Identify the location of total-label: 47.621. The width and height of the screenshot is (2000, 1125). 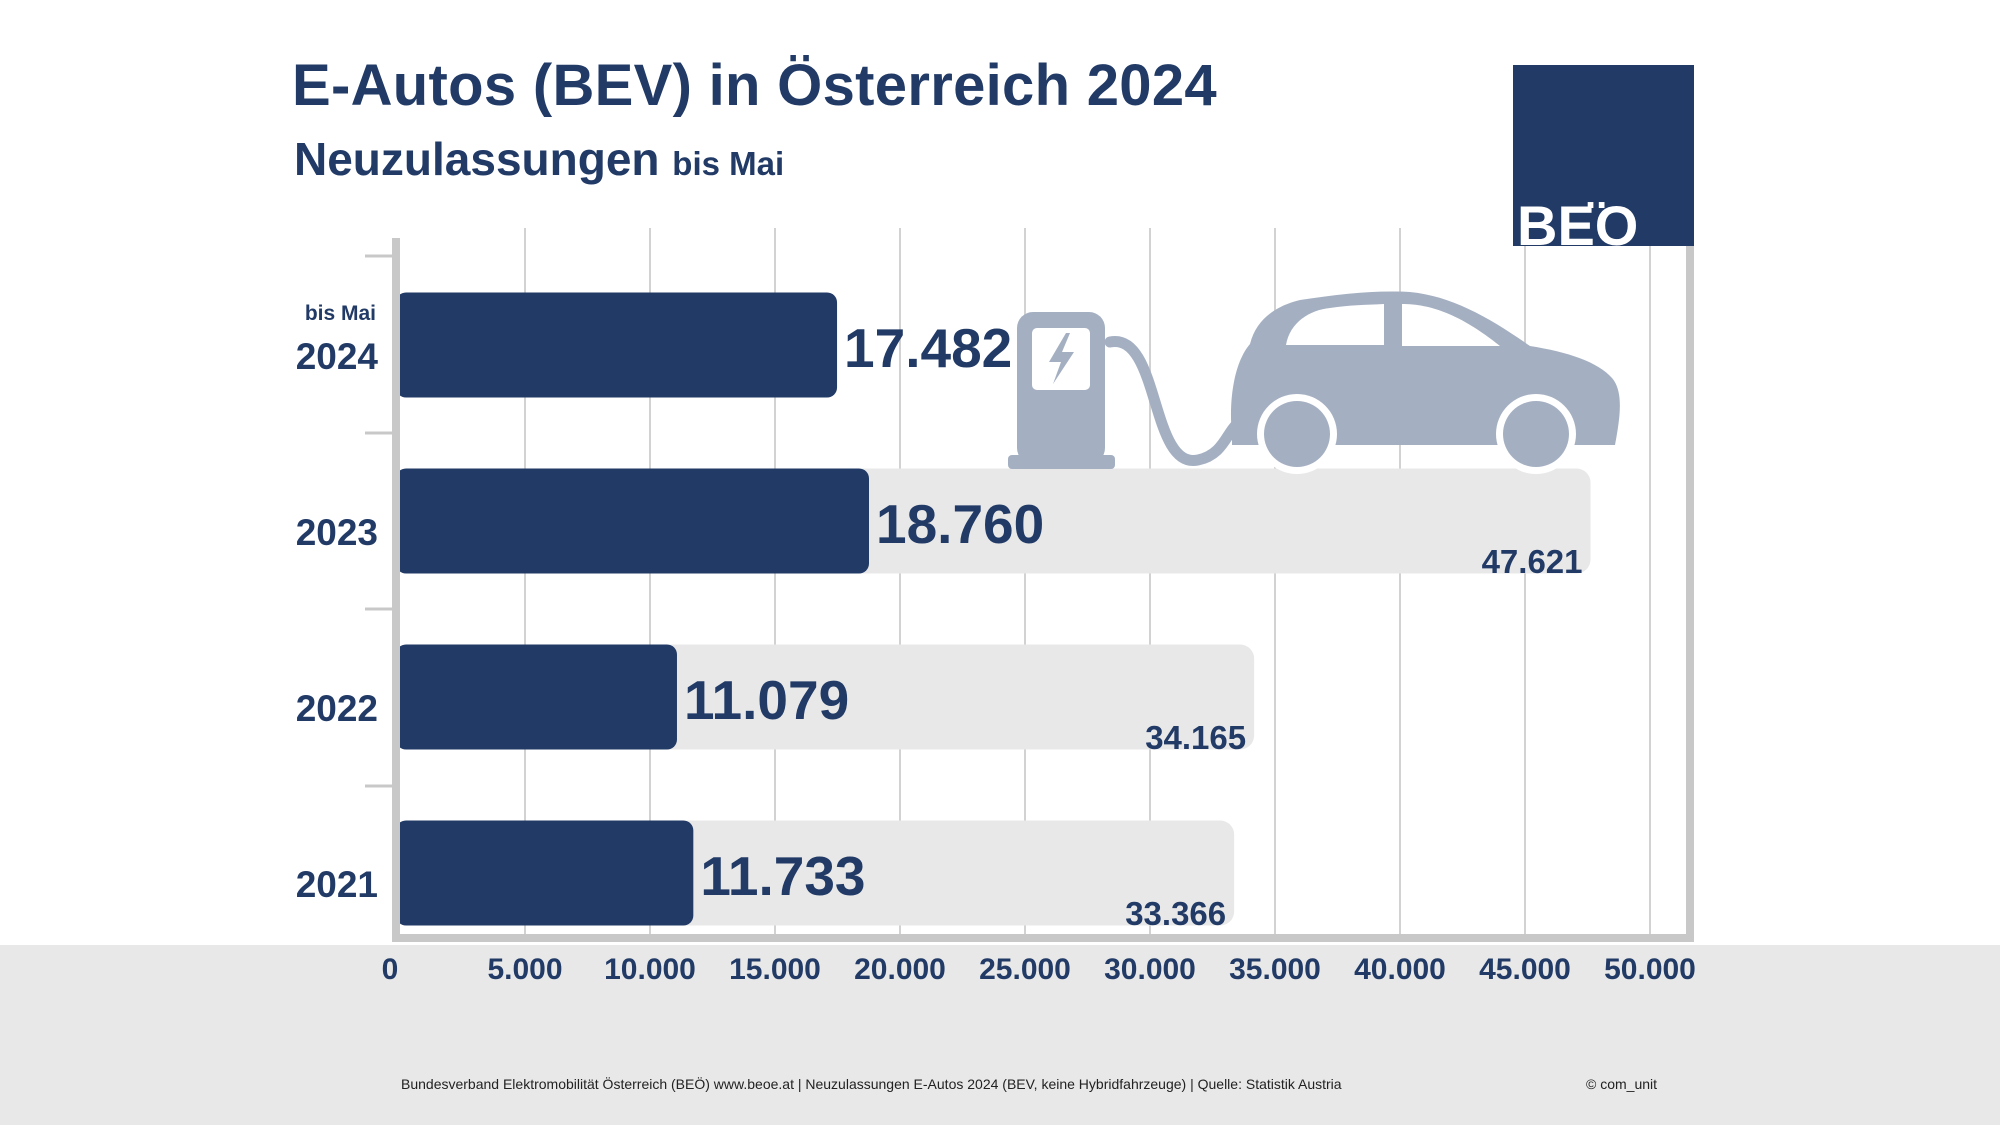
(1532, 561).